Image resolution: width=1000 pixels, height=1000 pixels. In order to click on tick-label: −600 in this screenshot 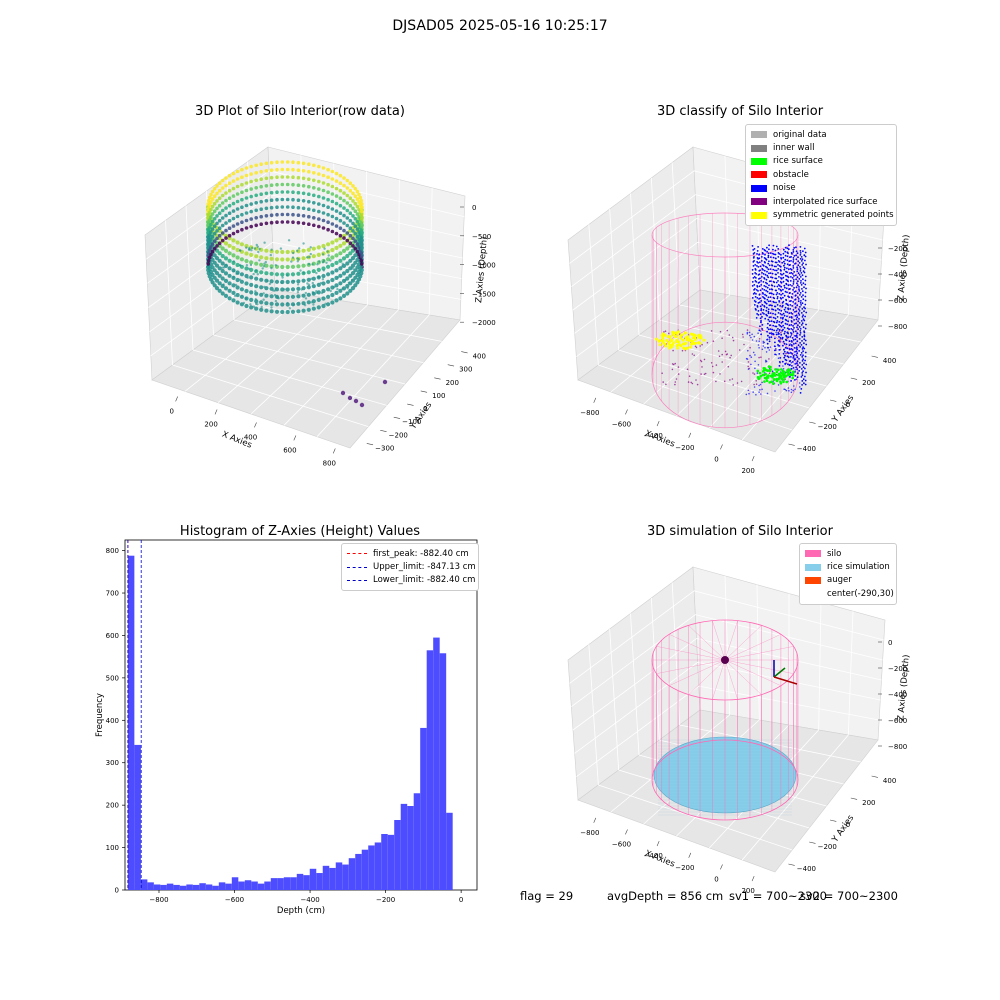, I will do `click(621, 845)`.